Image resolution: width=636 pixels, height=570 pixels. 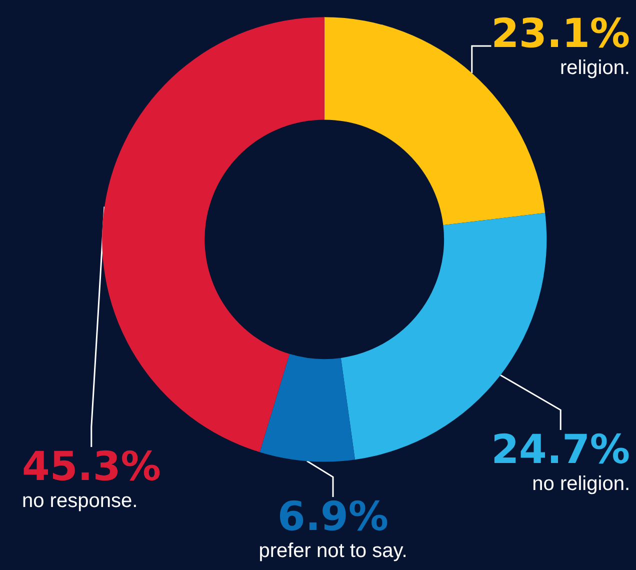 What do you see at coordinates (333, 551) in the screenshot?
I see `slice-label: prefer not to say.` at bounding box center [333, 551].